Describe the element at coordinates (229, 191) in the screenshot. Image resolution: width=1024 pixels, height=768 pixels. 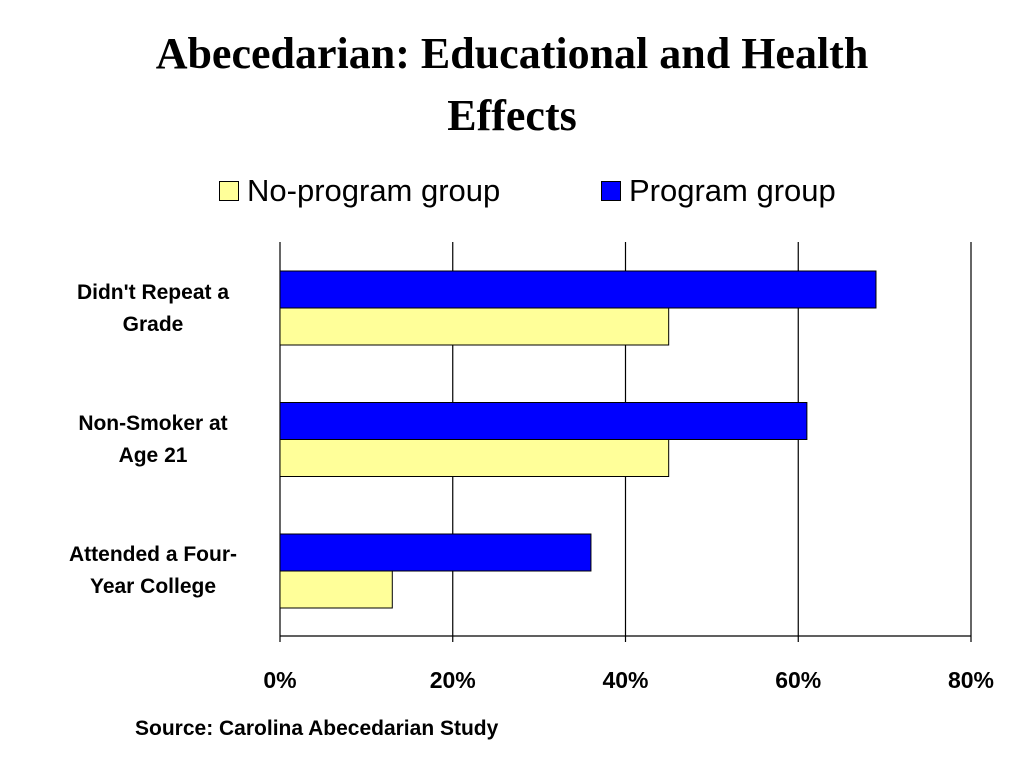
I see `legend-swatch-no-program` at that location.